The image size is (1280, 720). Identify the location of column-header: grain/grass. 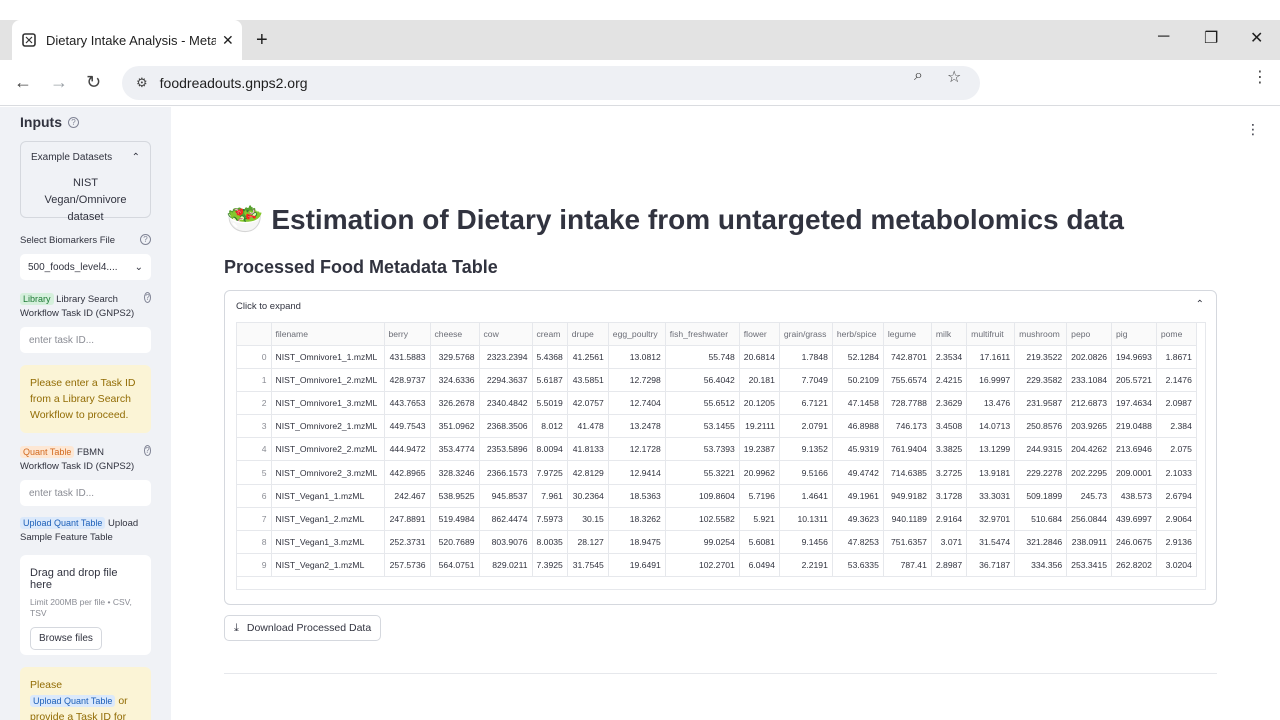
(806, 334).